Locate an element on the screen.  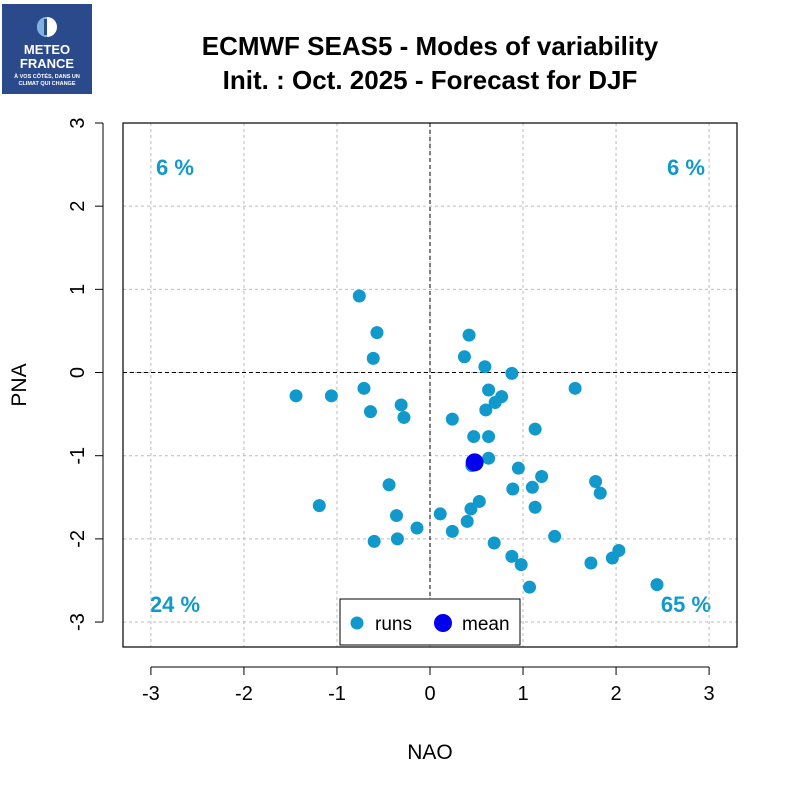
logo-line1: METEO is located at coordinates (47, 49).